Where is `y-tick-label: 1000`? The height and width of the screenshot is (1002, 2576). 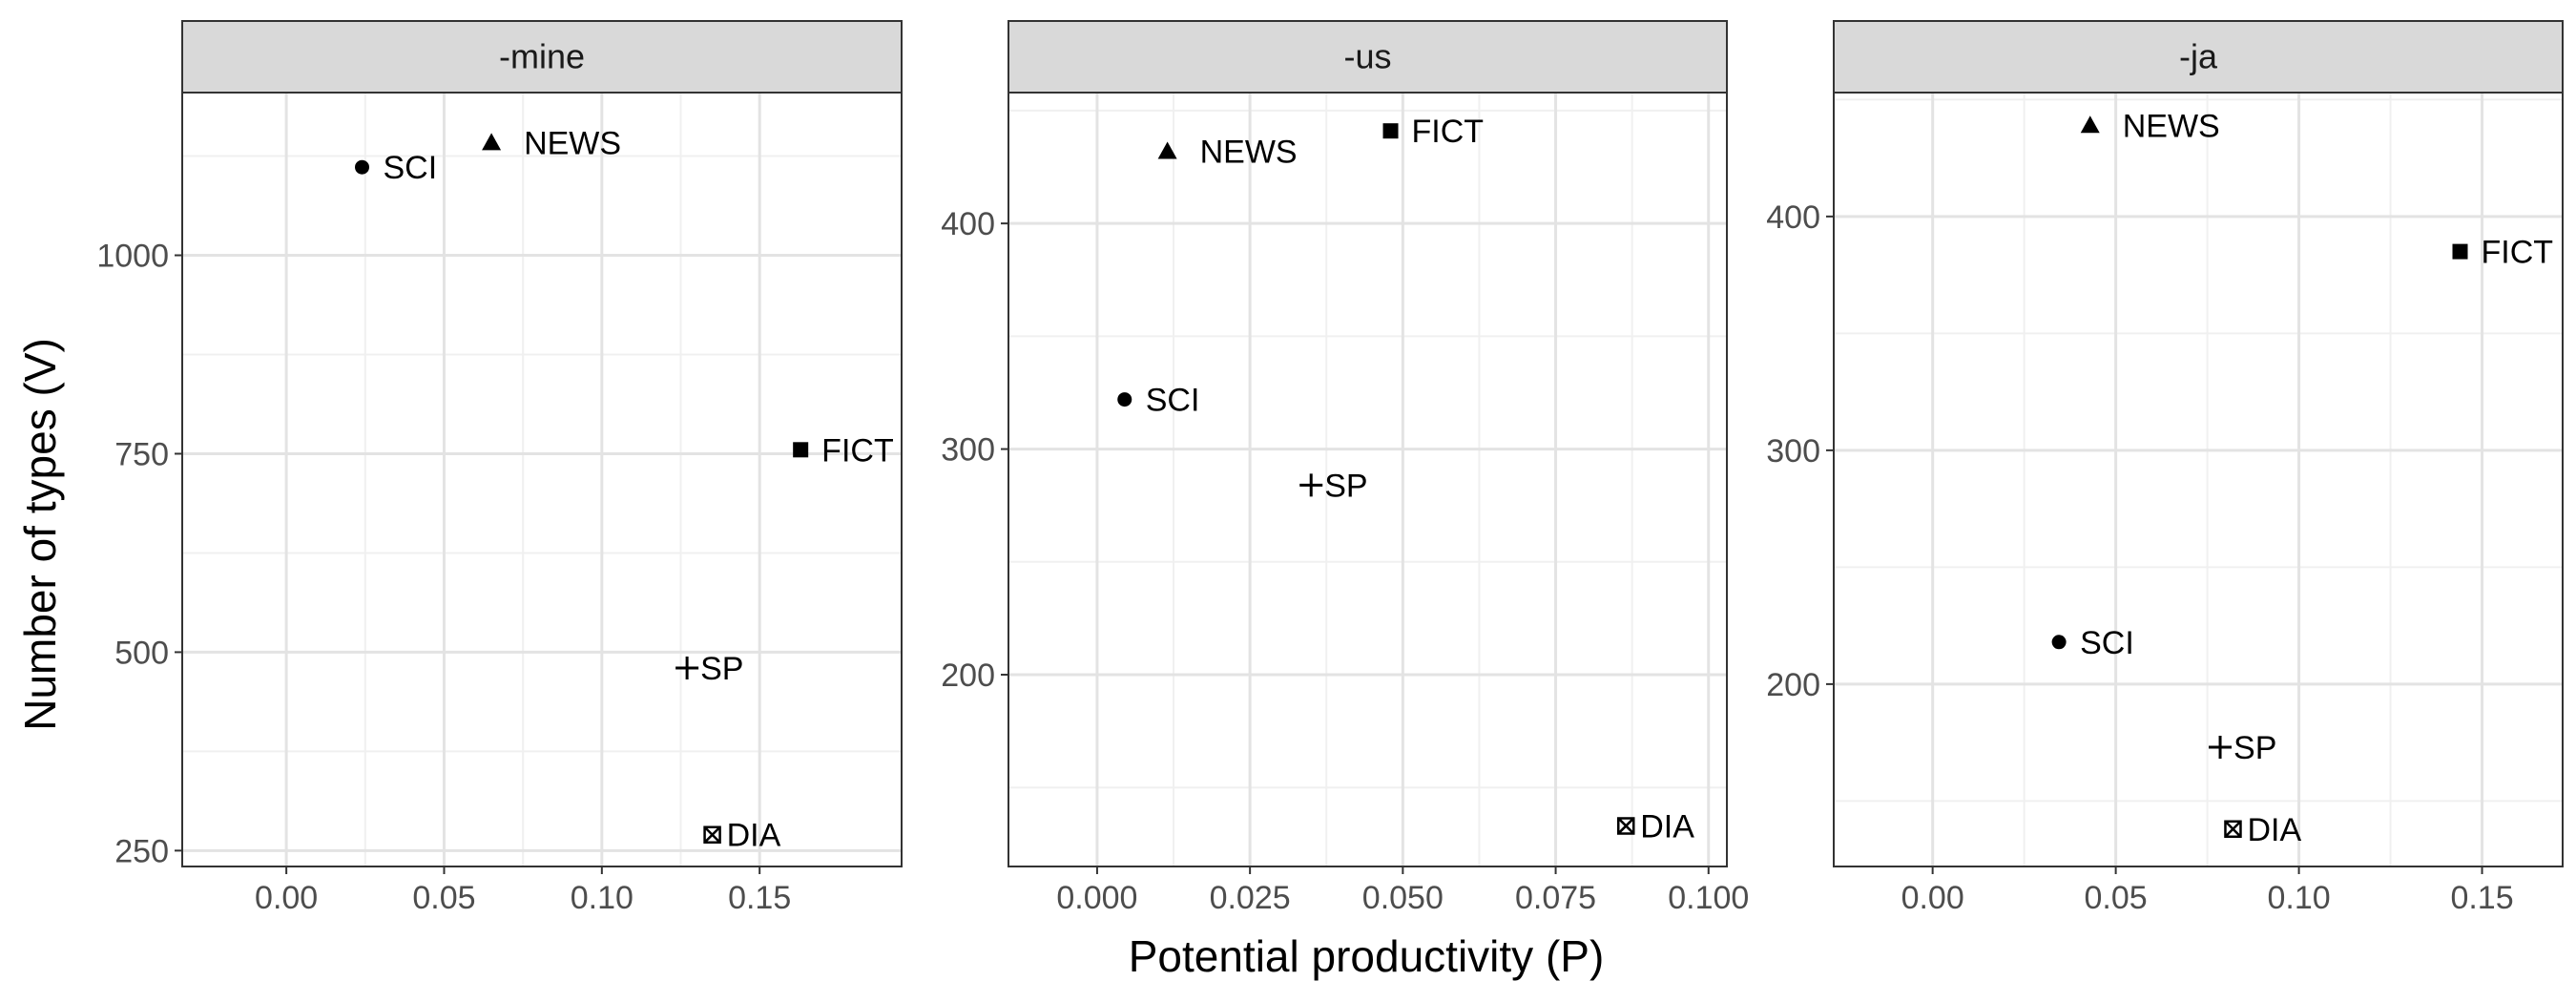 y-tick-label: 1000 is located at coordinates (132, 257).